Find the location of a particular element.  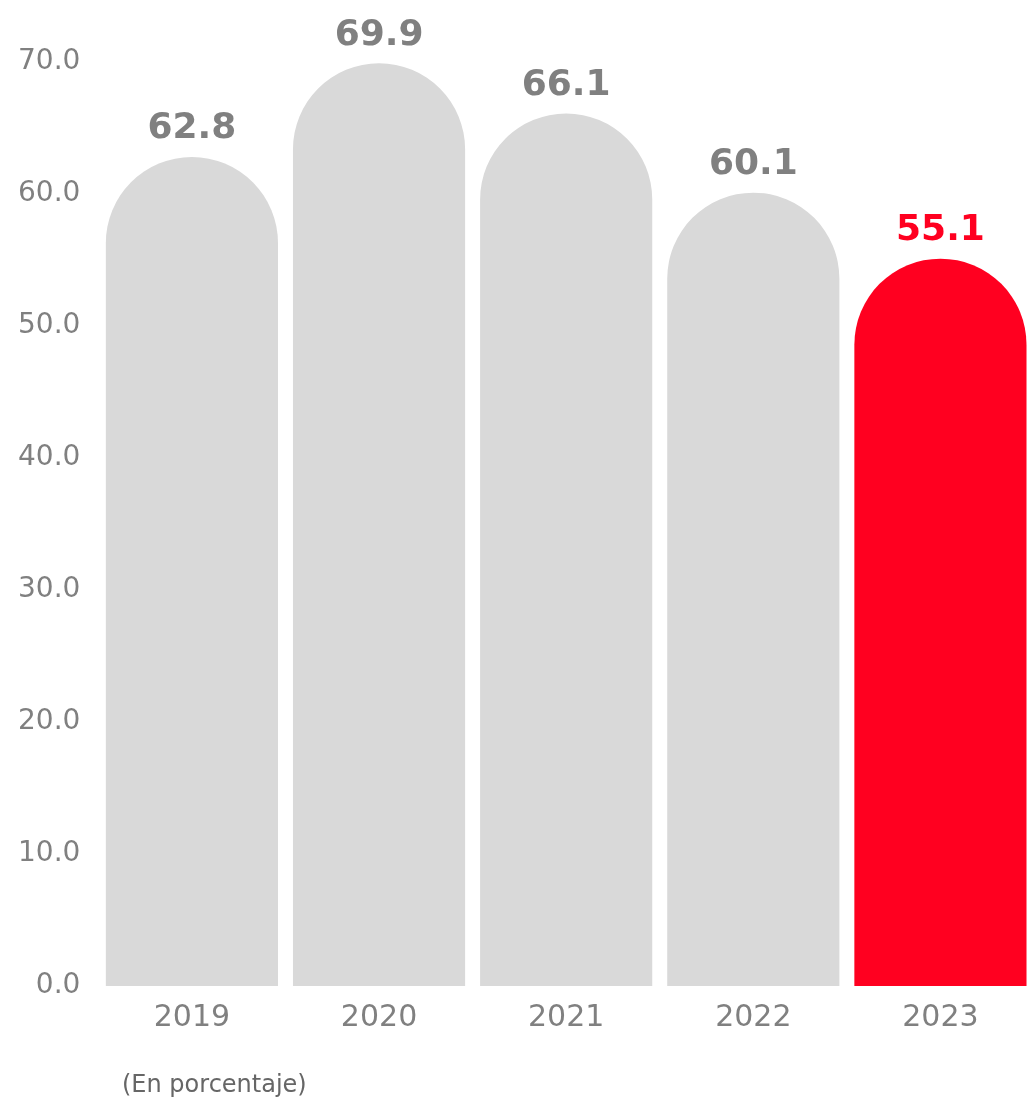

y-tick-label: 60.0 is located at coordinates (49, 192).